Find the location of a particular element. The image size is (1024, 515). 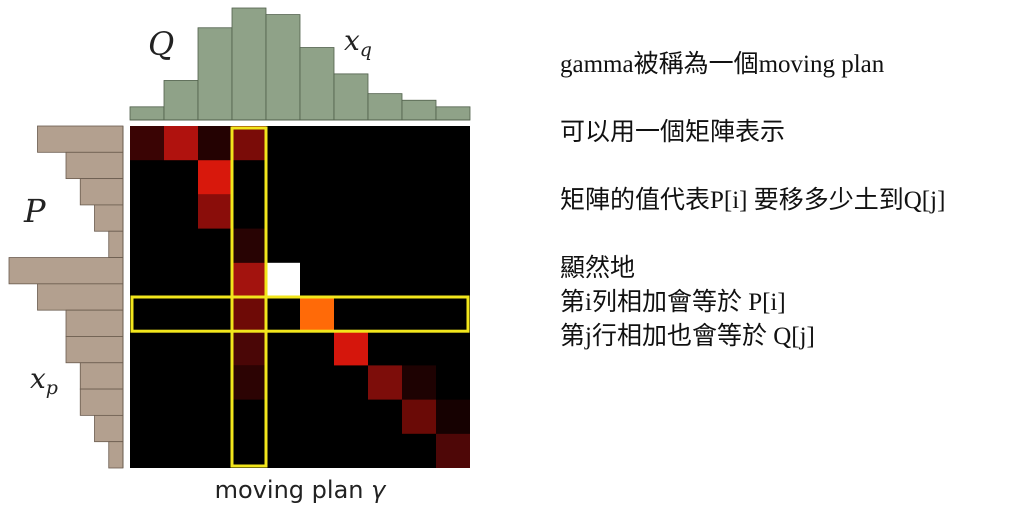

note-line-2: 可以用一個矩陣表示 is located at coordinates (673, 132).